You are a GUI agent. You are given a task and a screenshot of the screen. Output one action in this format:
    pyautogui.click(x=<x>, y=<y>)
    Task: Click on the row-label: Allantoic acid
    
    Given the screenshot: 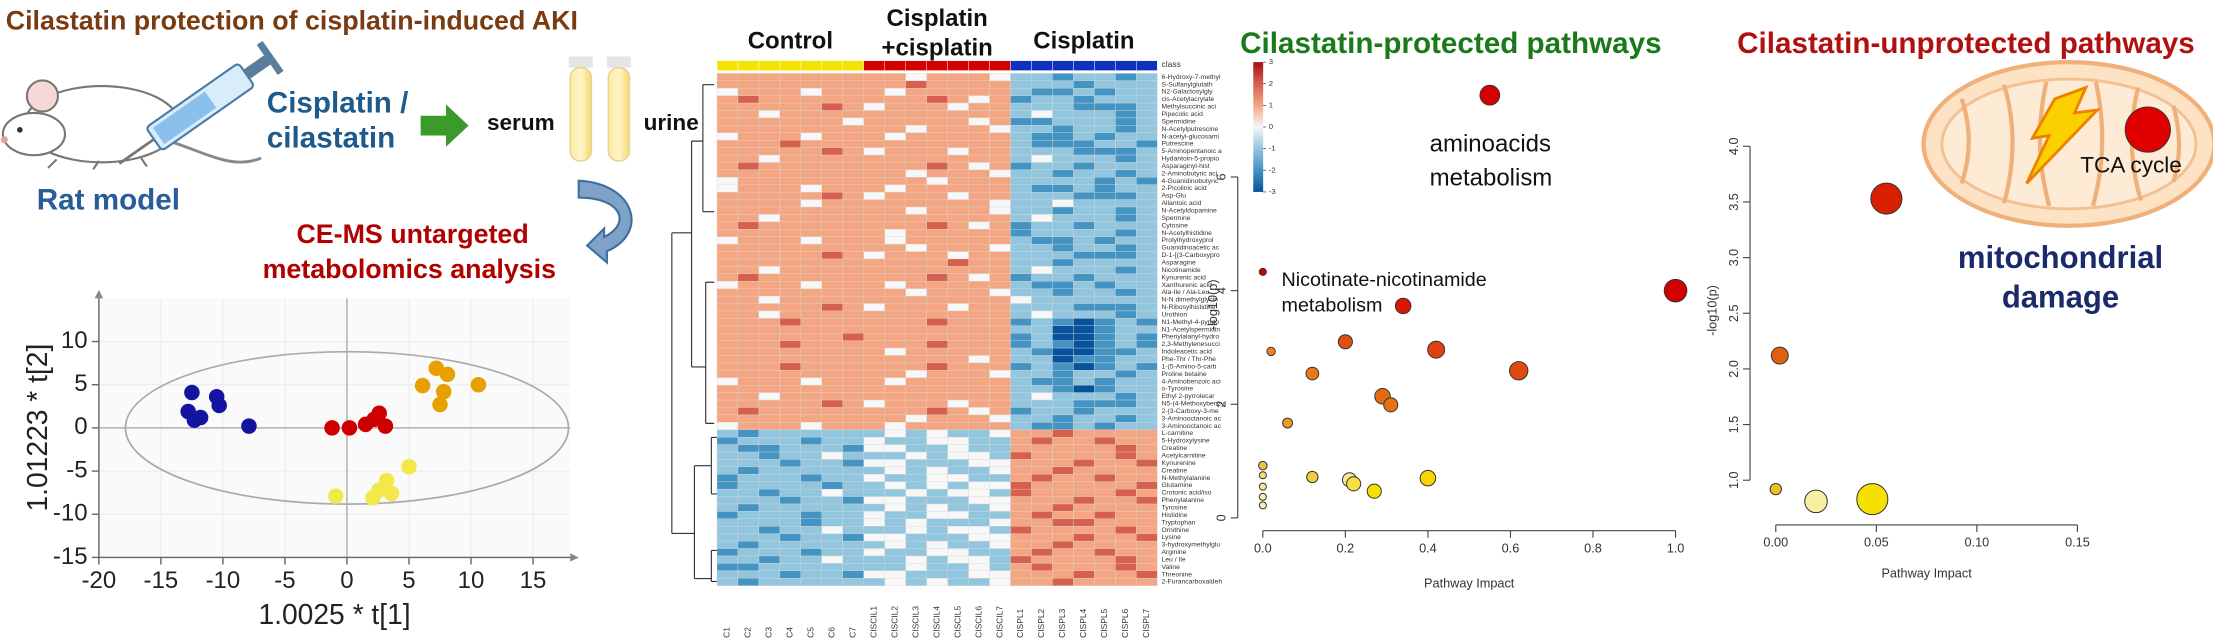 What is the action you would take?
    pyautogui.click(x=1182, y=203)
    